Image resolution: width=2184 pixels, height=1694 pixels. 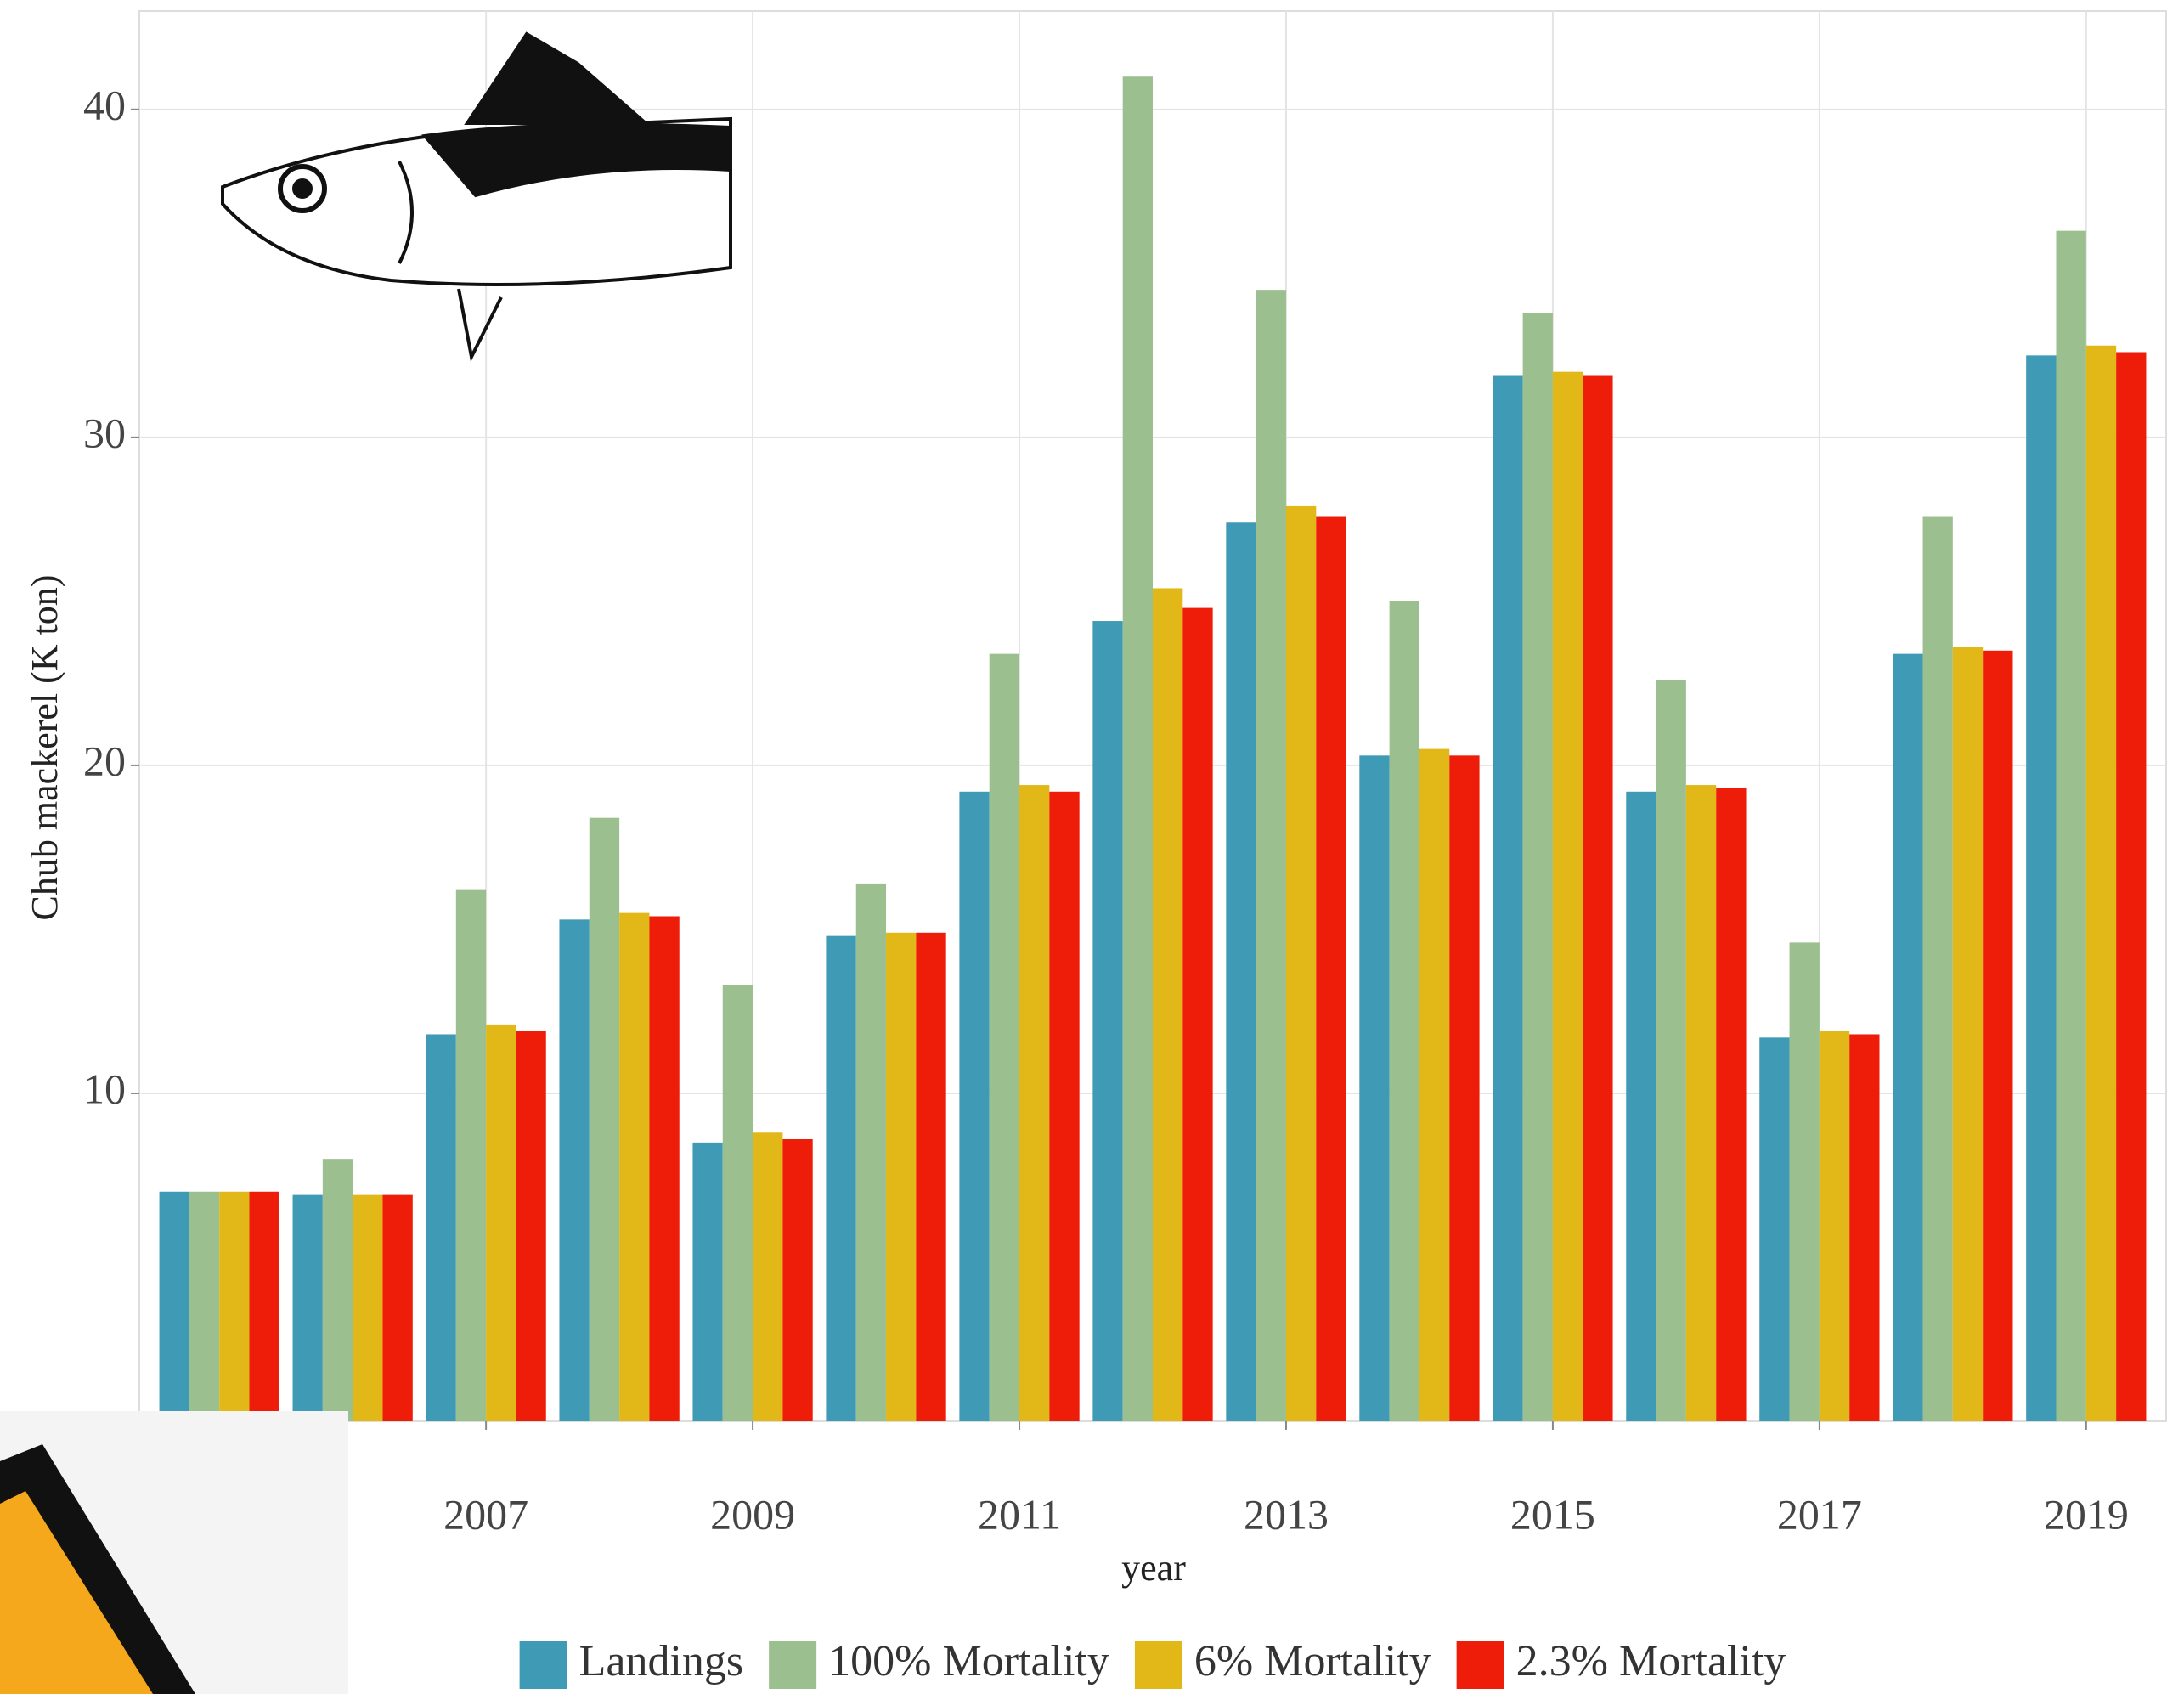 What do you see at coordinates (105, 1088) in the screenshot?
I see `y-tick-label: 10` at bounding box center [105, 1088].